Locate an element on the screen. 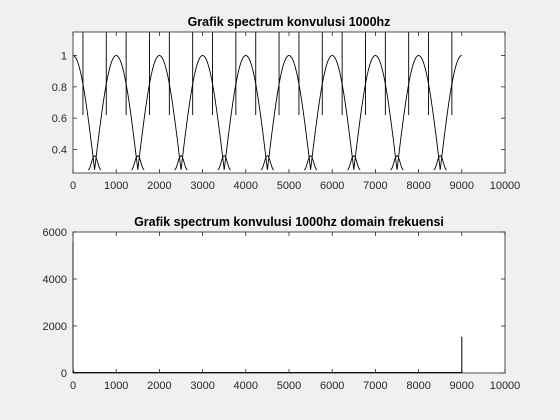 The image size is (560, 420). top-chart-x-tick-label: 3000 is located at coordinates (202, 186).